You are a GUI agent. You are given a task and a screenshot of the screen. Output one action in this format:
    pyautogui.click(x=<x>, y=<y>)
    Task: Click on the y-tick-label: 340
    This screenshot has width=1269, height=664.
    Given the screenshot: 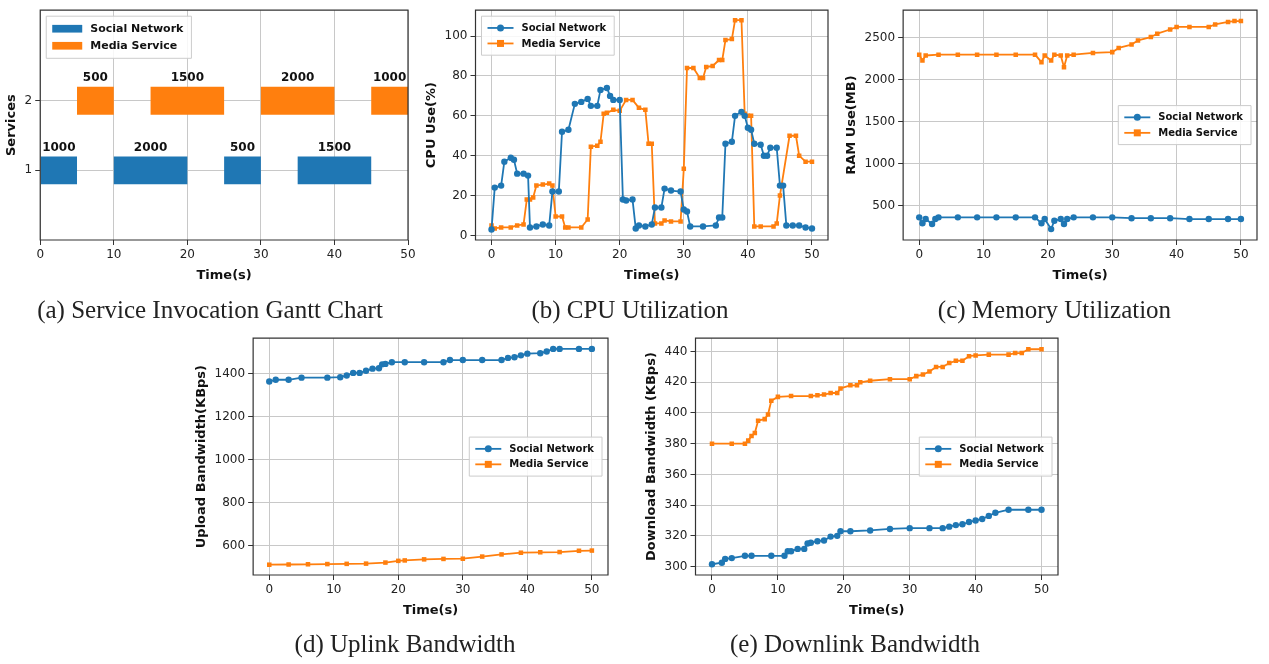 What is the action you would take?
    pyautogui.click(x=676, y=504)
    